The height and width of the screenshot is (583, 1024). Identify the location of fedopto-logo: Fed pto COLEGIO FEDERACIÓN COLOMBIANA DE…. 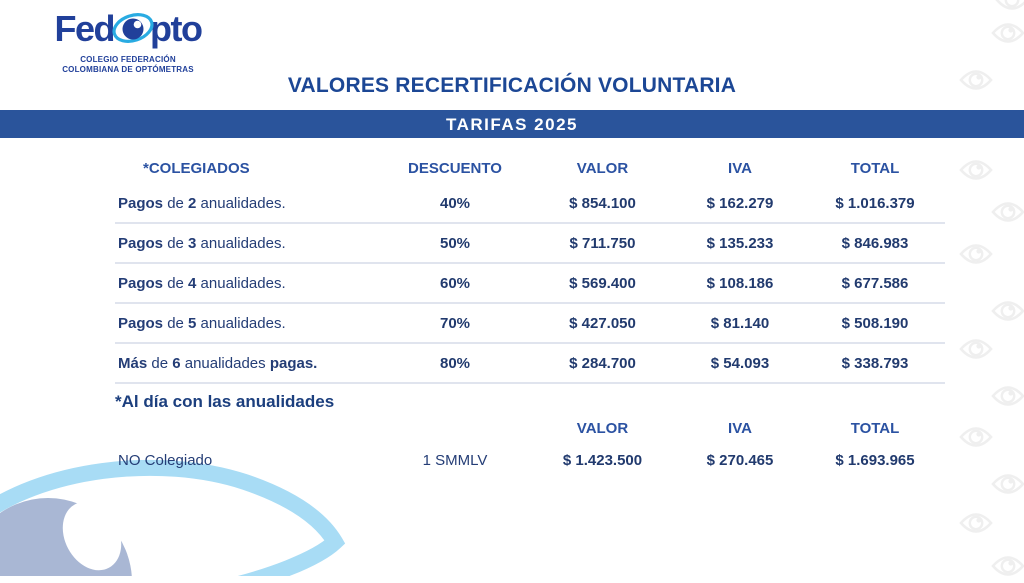
(128, 39).